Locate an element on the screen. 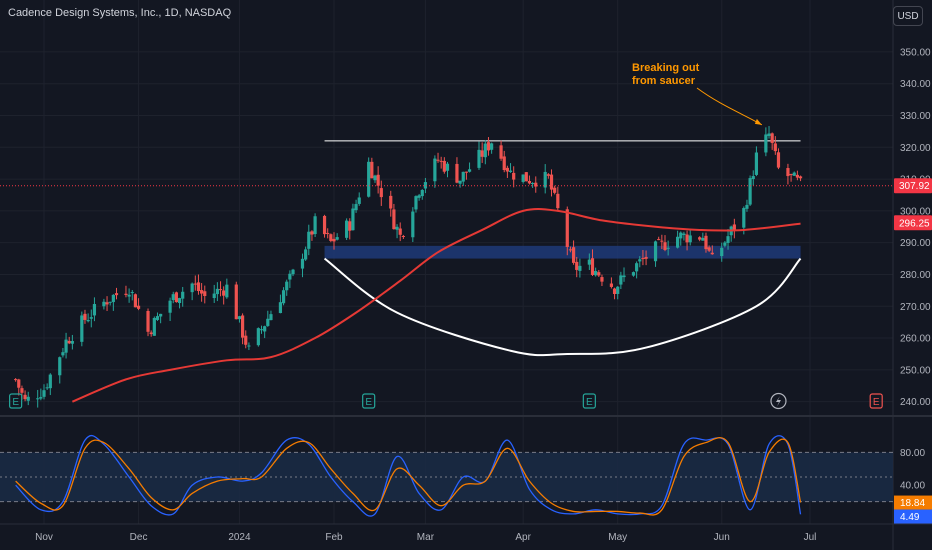 This screenshot has height=550, width=932. price-tick-label: 270.00 is located at coordinates (915, 307).